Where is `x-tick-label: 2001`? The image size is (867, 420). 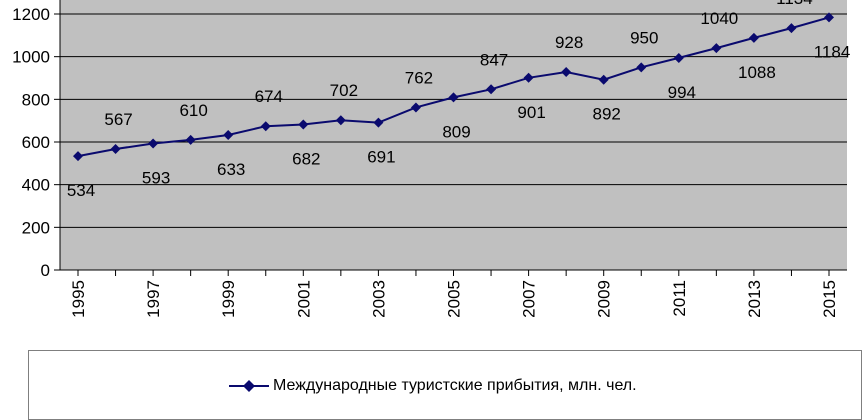
x-tick-label: 2001 is located at coordinates (303, 299).